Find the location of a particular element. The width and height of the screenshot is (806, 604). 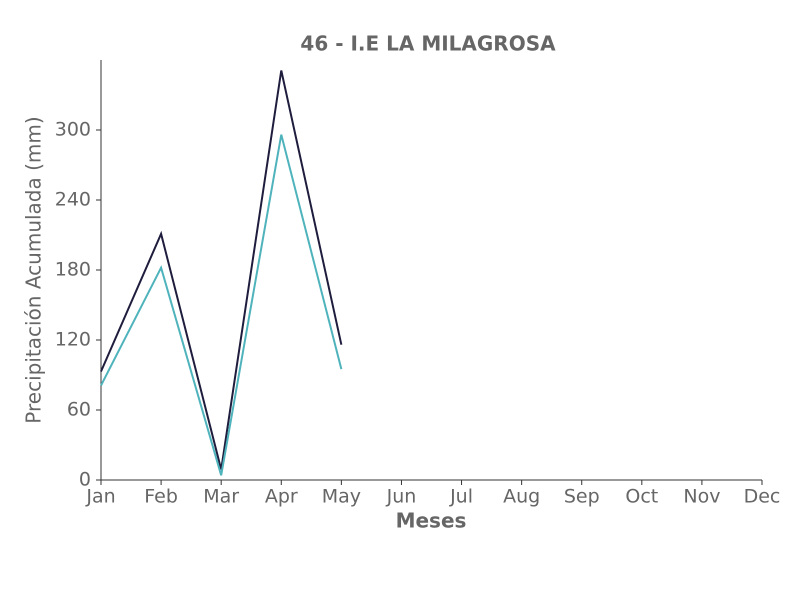

y-tick-label: 300 is located at coordinates (73, 130).